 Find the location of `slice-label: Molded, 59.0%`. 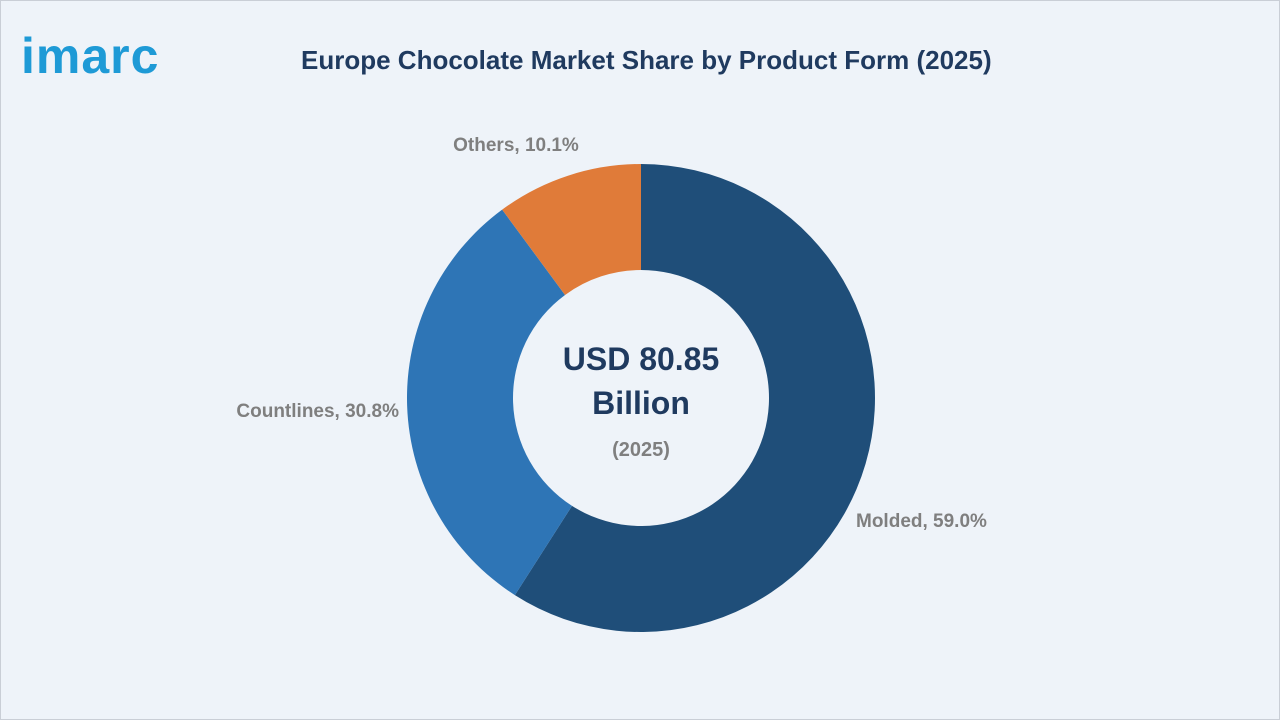

slice-label: Molded, 59.0% is located at coordinates (921, 521).